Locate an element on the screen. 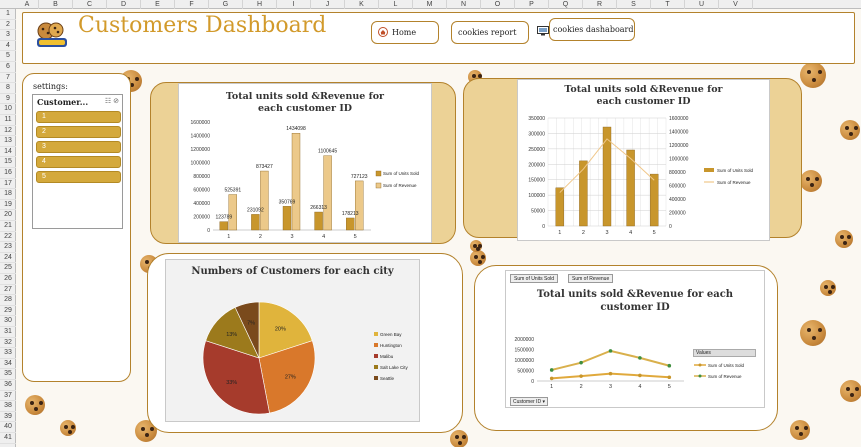  series-line is located at coordinates (607, 165).